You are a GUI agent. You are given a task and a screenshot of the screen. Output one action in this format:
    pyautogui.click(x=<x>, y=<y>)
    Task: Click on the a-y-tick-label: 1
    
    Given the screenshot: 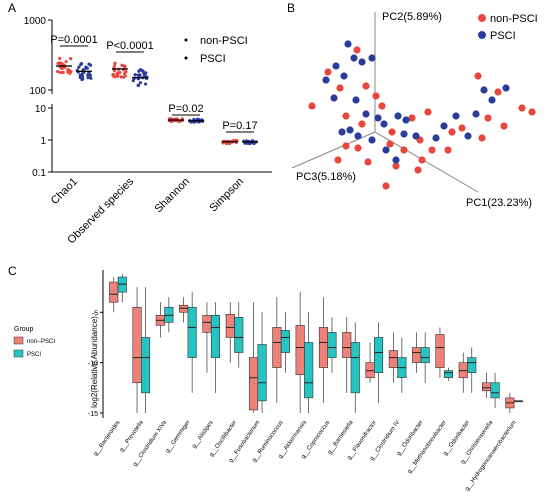 What is the action you would take?
    pyautogui.click(x=43, y=141)
    